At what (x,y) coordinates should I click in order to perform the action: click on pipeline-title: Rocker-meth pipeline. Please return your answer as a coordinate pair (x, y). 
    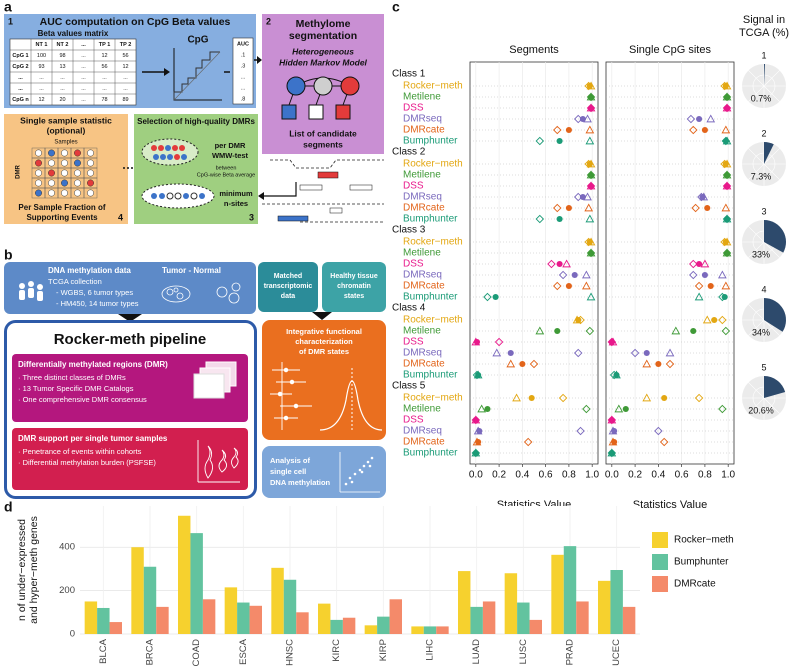
    Looking at the image, I should click on (130, 339).